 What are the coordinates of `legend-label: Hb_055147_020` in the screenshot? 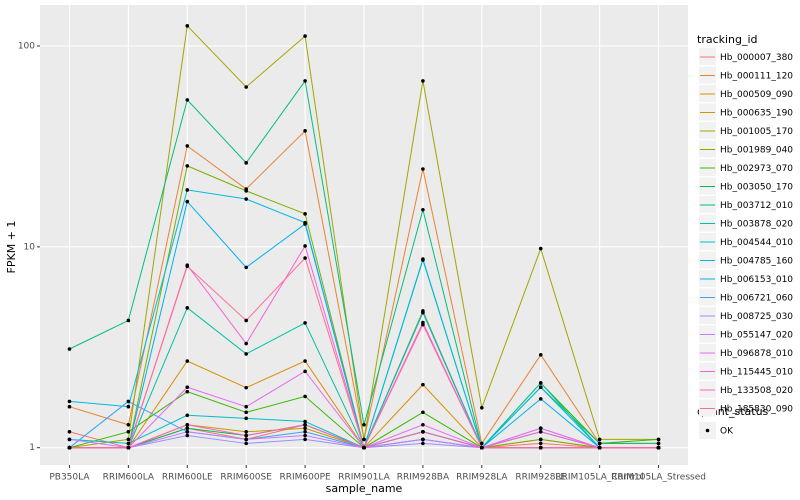 It's located at (756, 336).